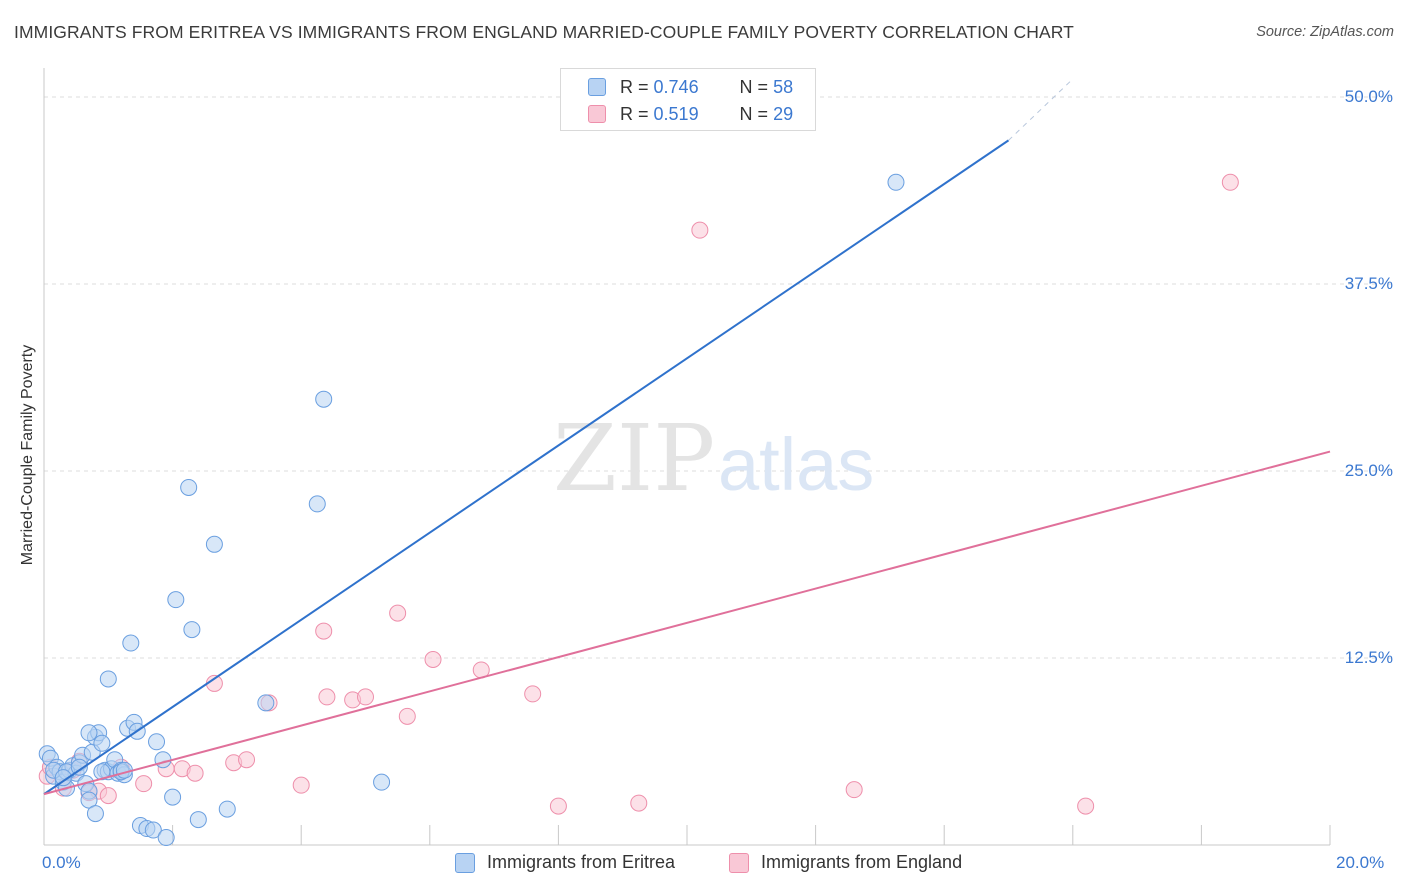 This screenshot has width=1406, height=892. What do you see at coordinates (796, 464) in the screenshot?
I see `watermark-atlas: atlas` at bounding box center [796, 464].